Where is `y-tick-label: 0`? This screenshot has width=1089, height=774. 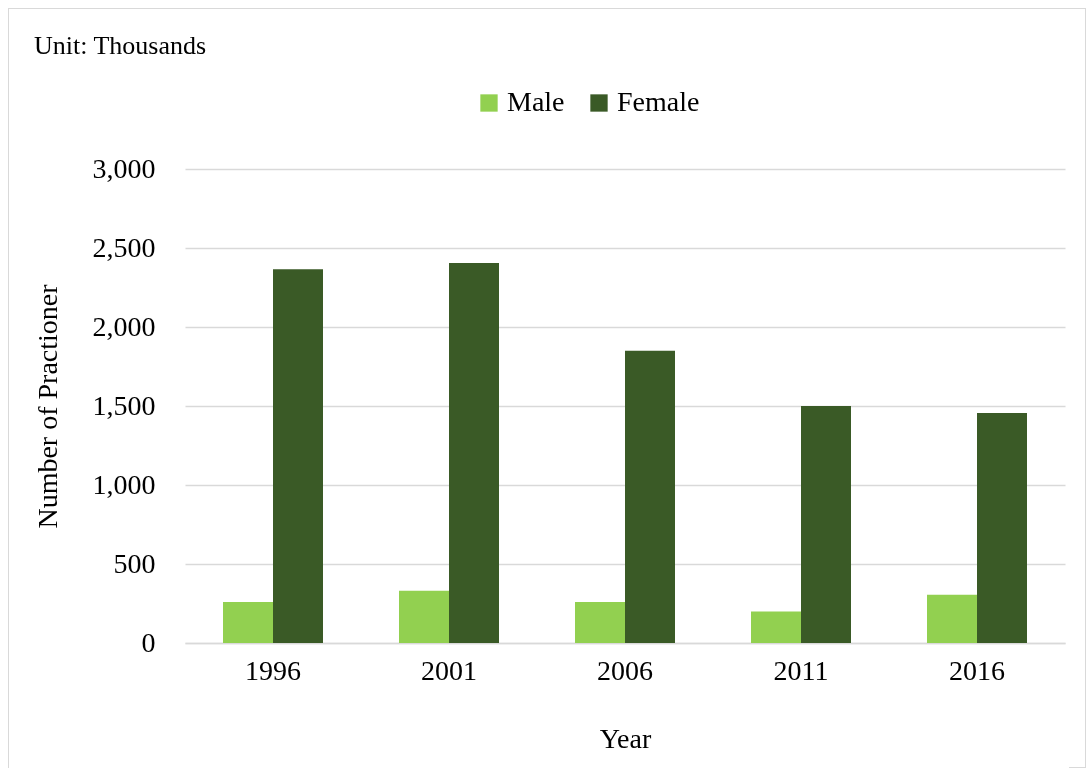 y-tick-label: 0 is located at coordinates (148, 642).